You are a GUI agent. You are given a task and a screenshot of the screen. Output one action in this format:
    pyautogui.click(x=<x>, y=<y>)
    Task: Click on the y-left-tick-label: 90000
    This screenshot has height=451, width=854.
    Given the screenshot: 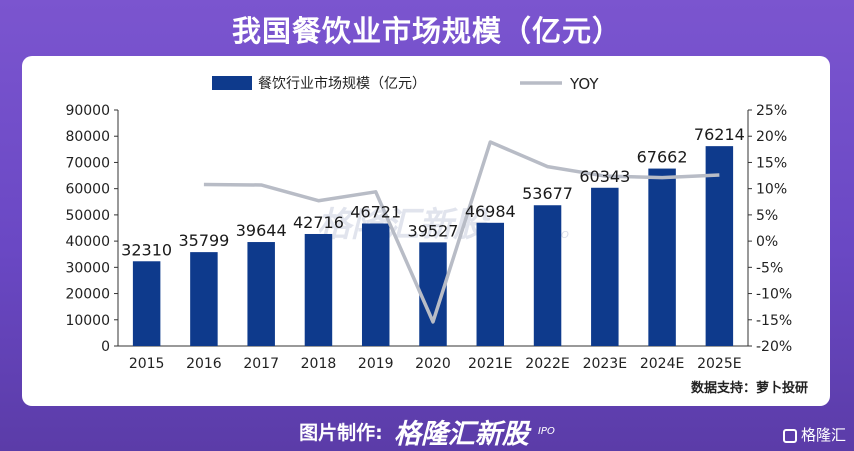 What is the action you would take?
    pyautogui.click(x=87, y=111)
    